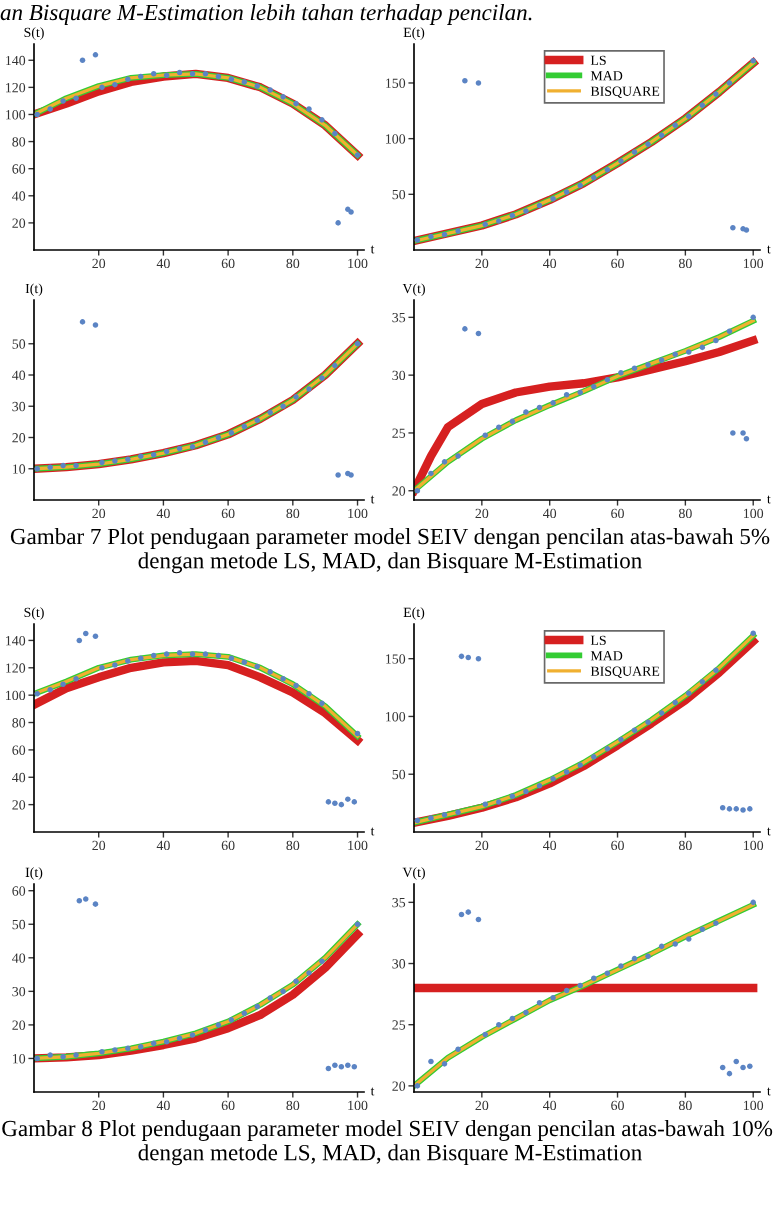 The image size is (780, 1208). Describe the element at coordinates (390, 551) in the screenshot. I see `text: Gambar 7 Plot pendugaan parameter model SEIV dengan pencilan atas-bawah 5% dengan metode LS, MAD, dan Bisquare M-Estimation` at that location.